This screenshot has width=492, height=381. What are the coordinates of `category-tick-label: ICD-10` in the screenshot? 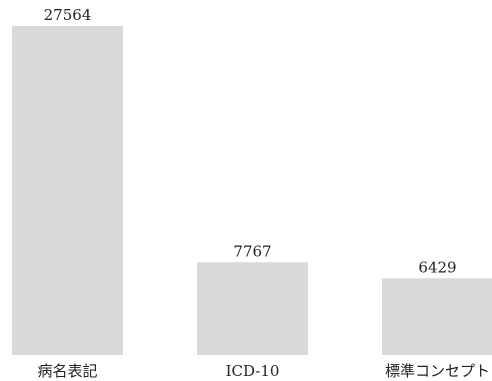 It's located at (253, 371).